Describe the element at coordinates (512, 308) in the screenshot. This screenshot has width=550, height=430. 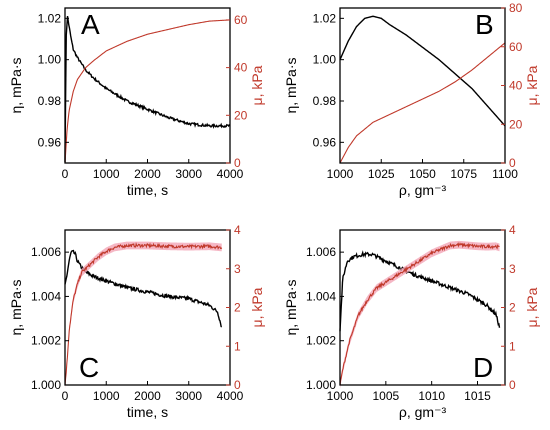
I see `panel-d-y-tick-label-right: 2` at that location.